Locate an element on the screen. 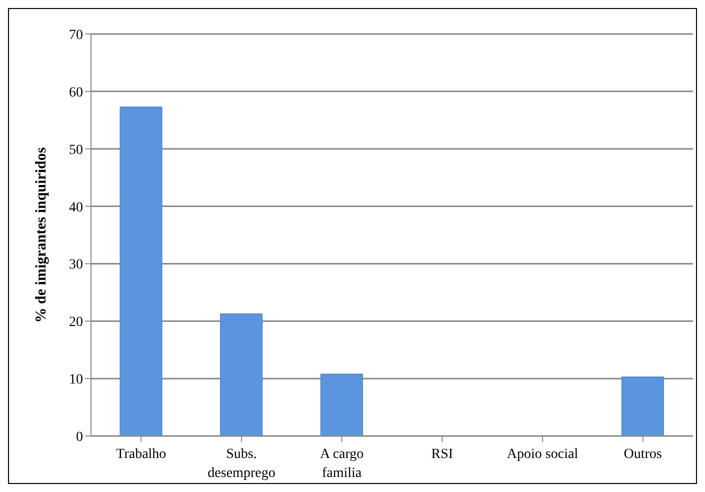 Image resolution: width=705 pixels, height=492 pixels. y-tick-label: 70 is located at coordinates (76, 35).